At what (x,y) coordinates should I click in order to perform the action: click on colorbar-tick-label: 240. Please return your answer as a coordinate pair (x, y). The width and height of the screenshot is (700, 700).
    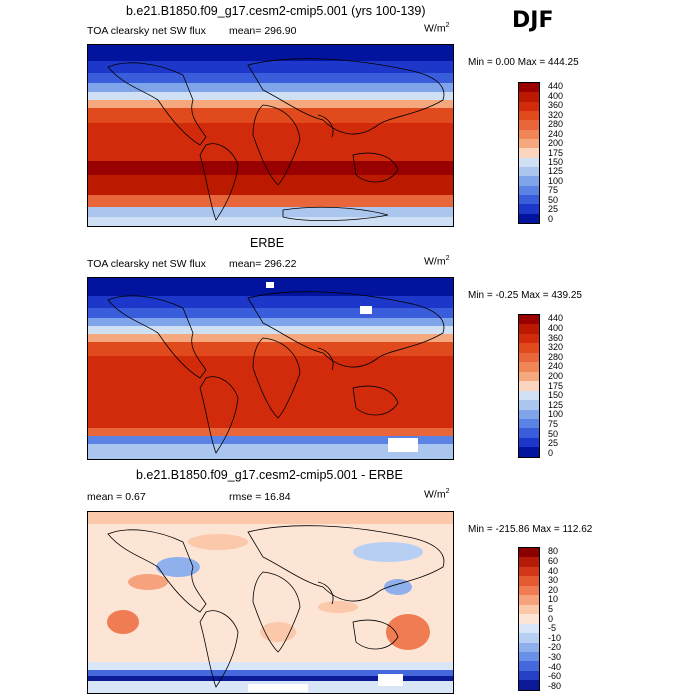
    Looking at the image, I should click on (556, 133).